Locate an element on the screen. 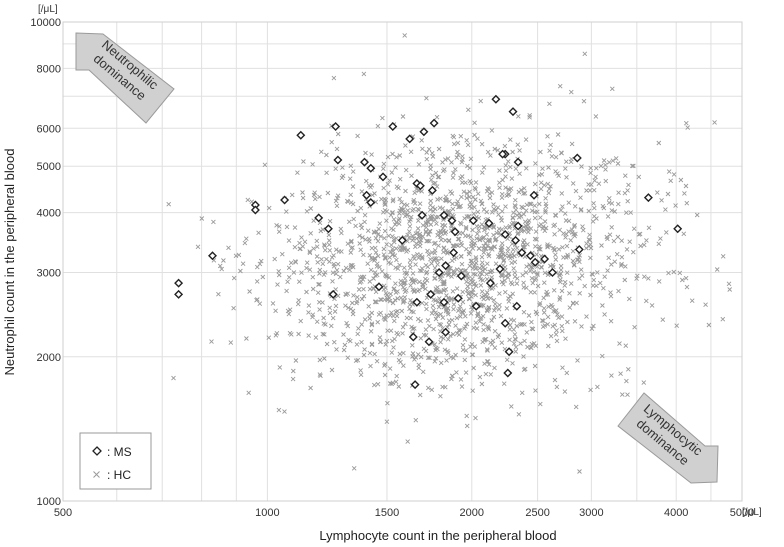 This screenshot has width=784, height=547. x-tick-label: 1000 is located at coordinates (267, 513).